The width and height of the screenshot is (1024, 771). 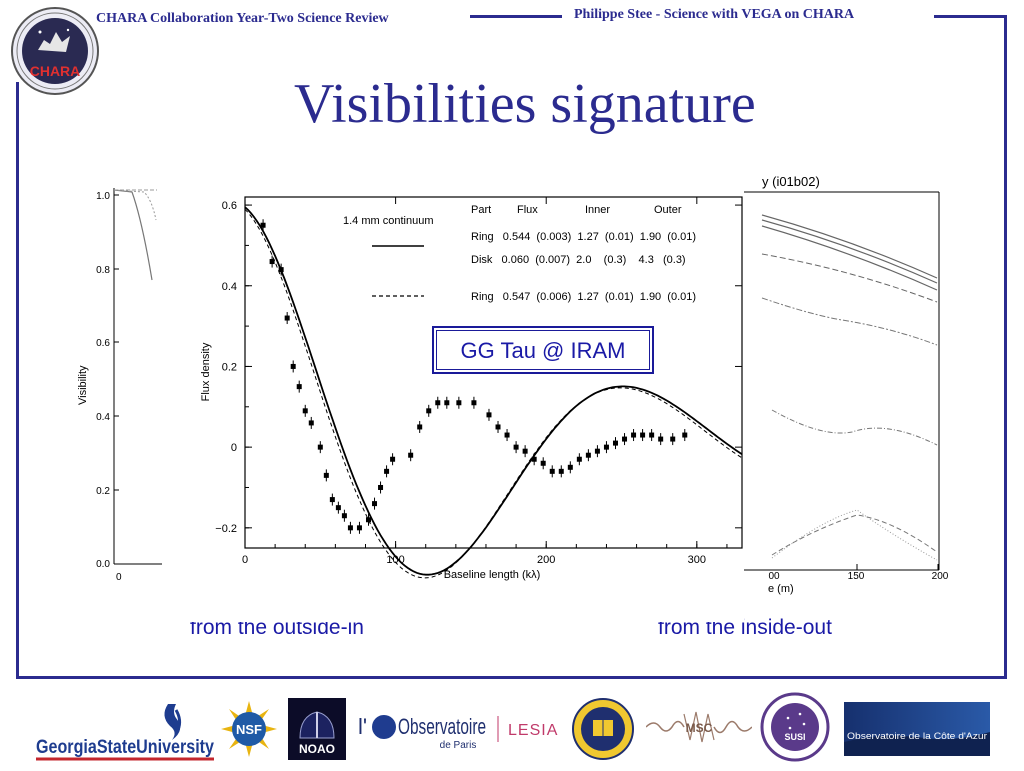 I want to click on lesia-logo: LESIA, so click(x=530, y=729).